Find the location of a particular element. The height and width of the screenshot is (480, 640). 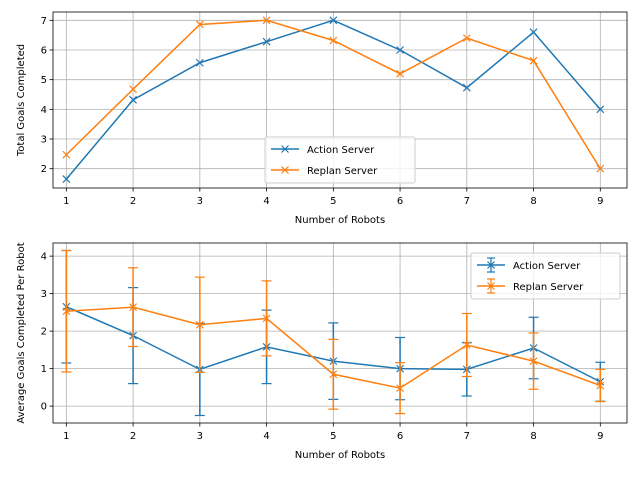

average-goals-y-tick-label: 1 is located at coordinates (44, 369).